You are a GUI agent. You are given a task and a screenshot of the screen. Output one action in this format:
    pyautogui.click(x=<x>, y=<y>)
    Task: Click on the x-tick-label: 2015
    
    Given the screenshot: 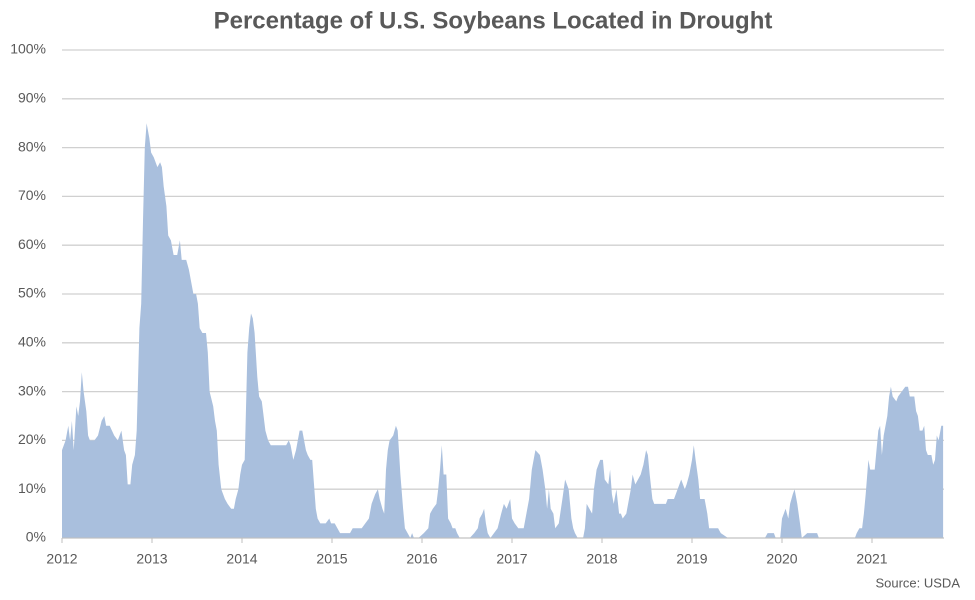 What is the action you would take?
    pyautogui.click(x=331, y=559)
    